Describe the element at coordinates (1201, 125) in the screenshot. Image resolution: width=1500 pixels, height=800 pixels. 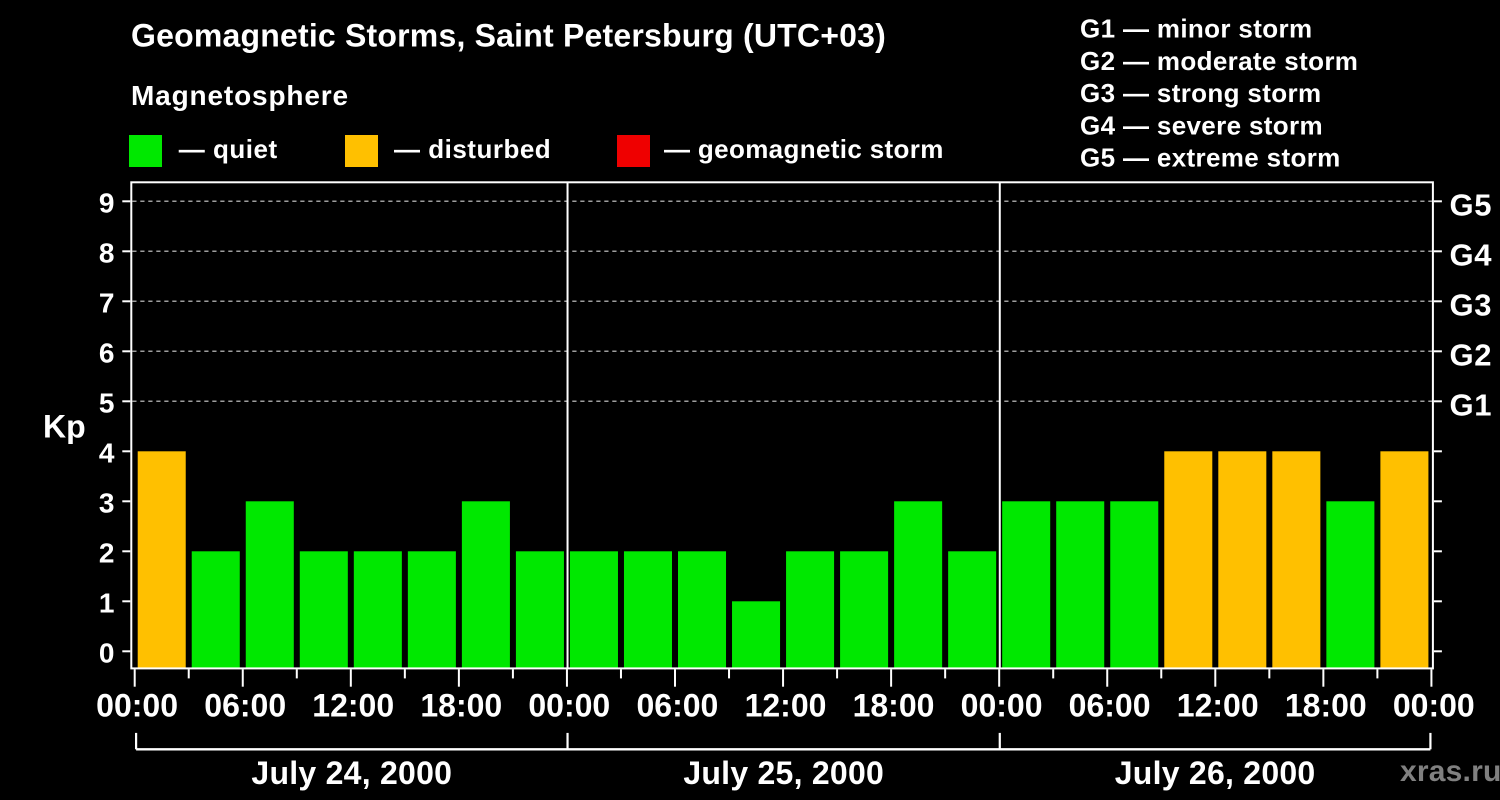
I see `svg-text: G4 — severe storm` at that location.